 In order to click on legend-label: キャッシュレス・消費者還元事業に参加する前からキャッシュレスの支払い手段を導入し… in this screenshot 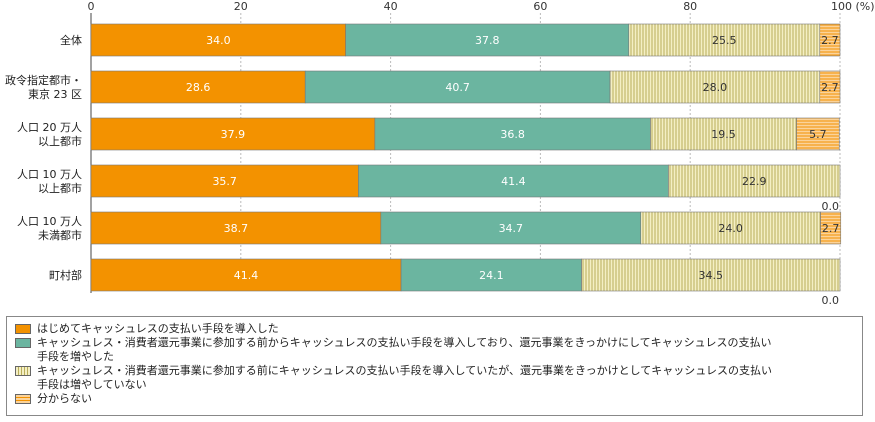, I will do `click(447, 350)`.